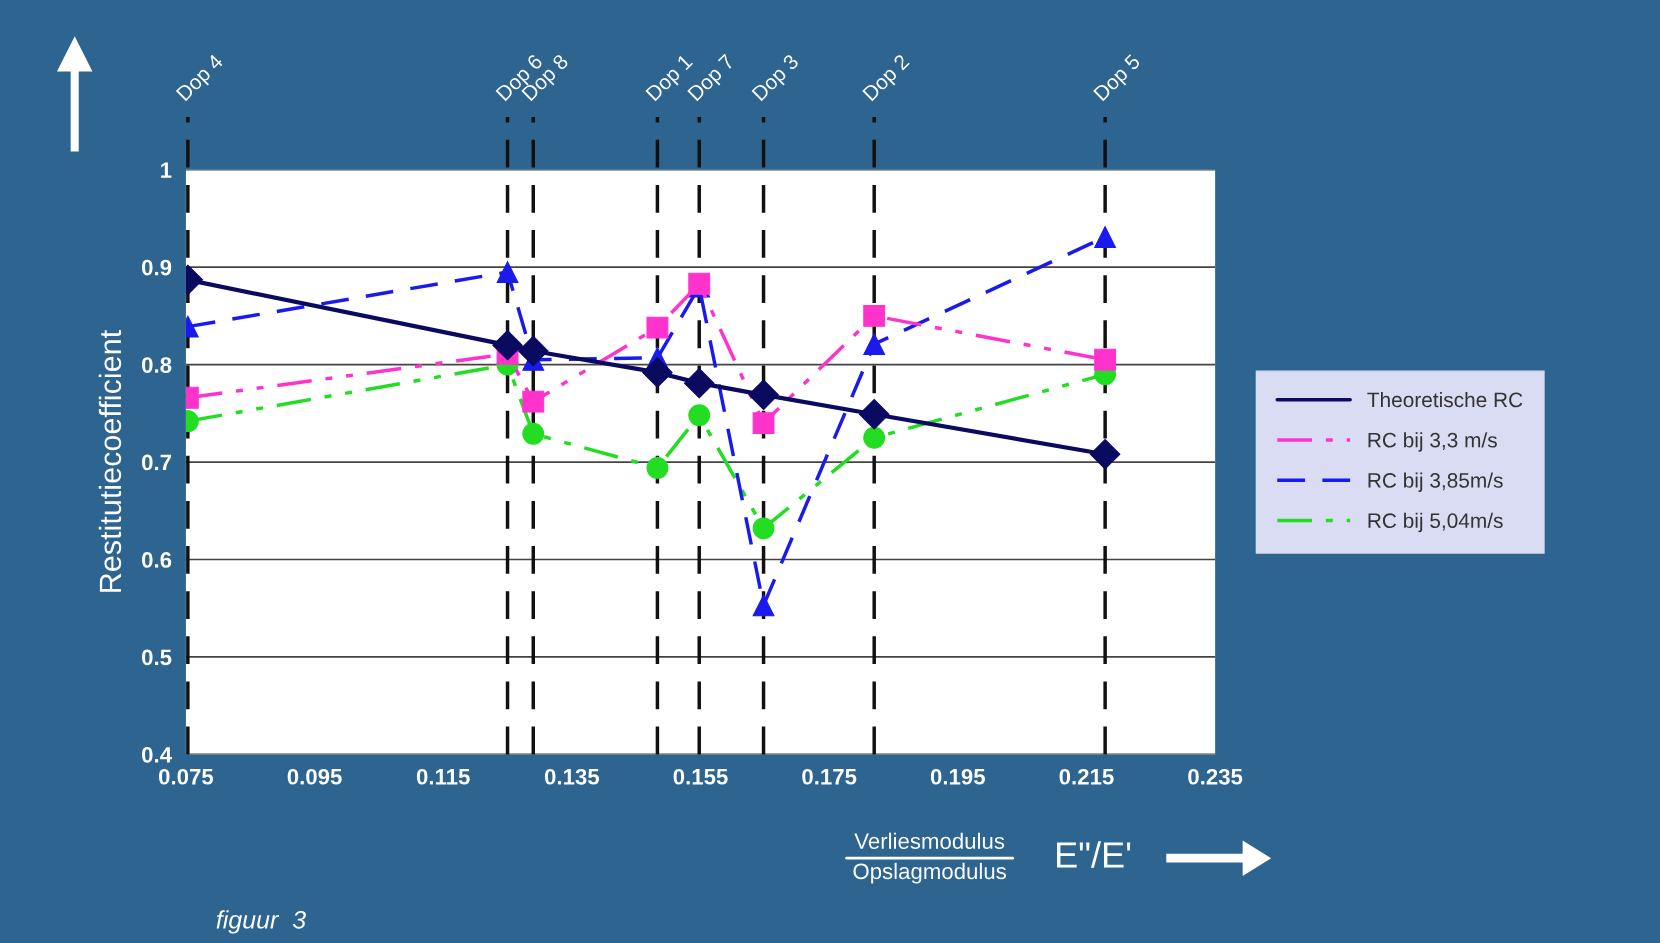 This screenshot has width=1660, height=943. I want to click on ref-line-label: Dop 3, so click(777, 79).